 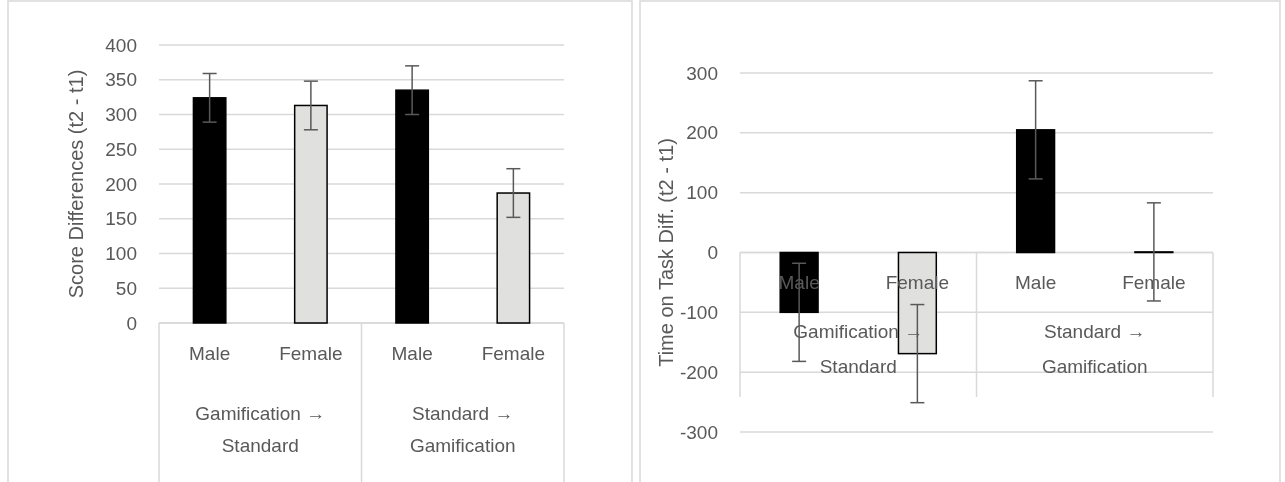 What do you see at coordinates (76, 184) in the screenshot?
I see `y-axis-title: Score Differences (t2 - t1)` at bounding box center [76, 184].